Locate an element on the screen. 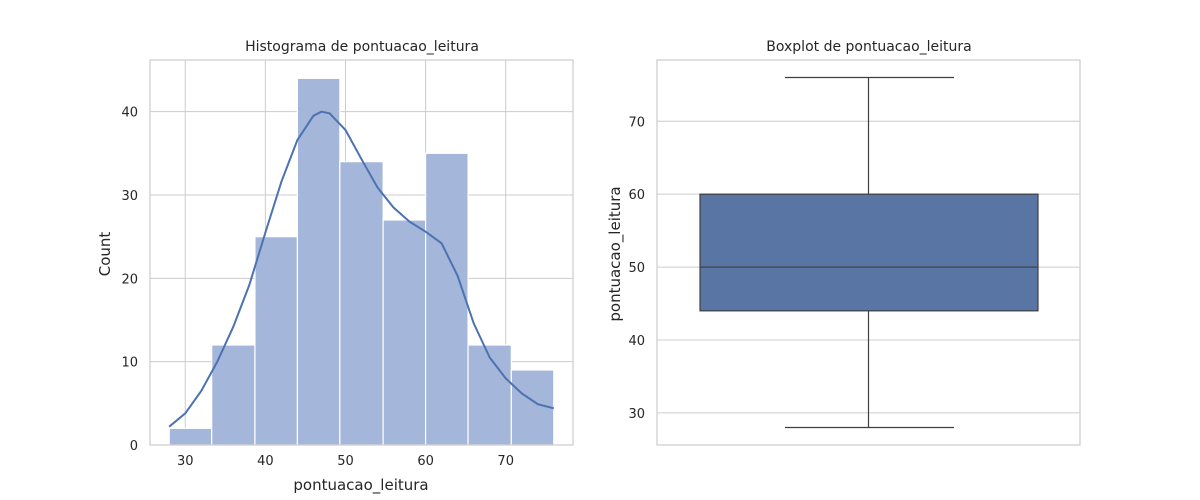 The height and width of the screenshot is (500, 1200). interquartile-box is located at coordinates (869, 252).